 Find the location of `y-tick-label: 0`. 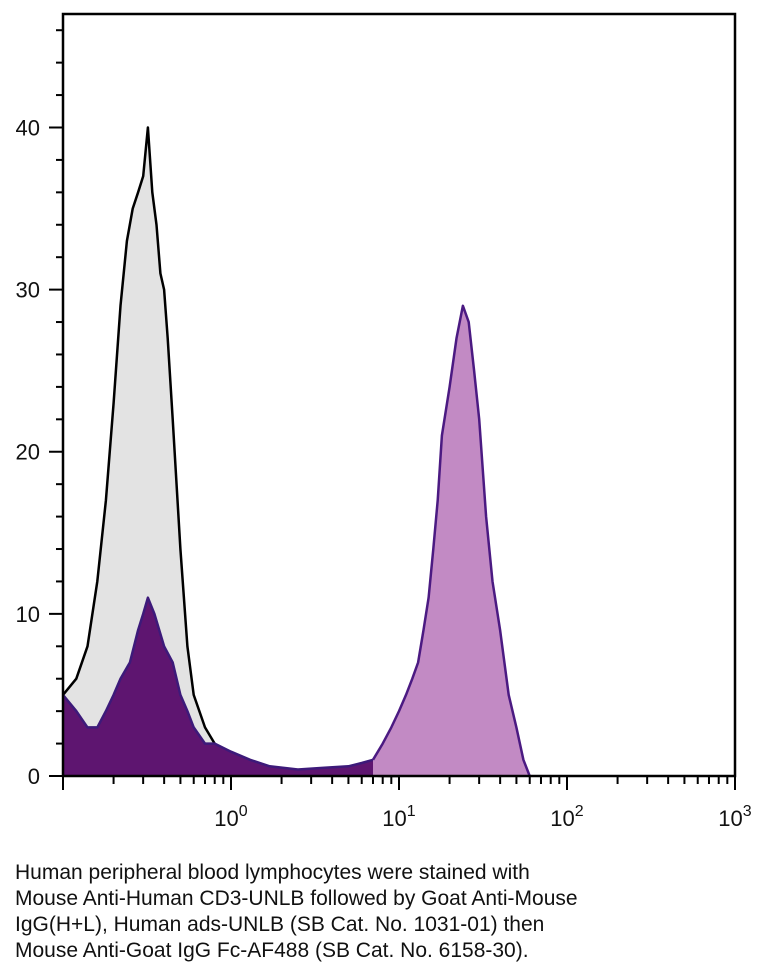

y-tick-label: 0 is located at coordinates (34, 776).